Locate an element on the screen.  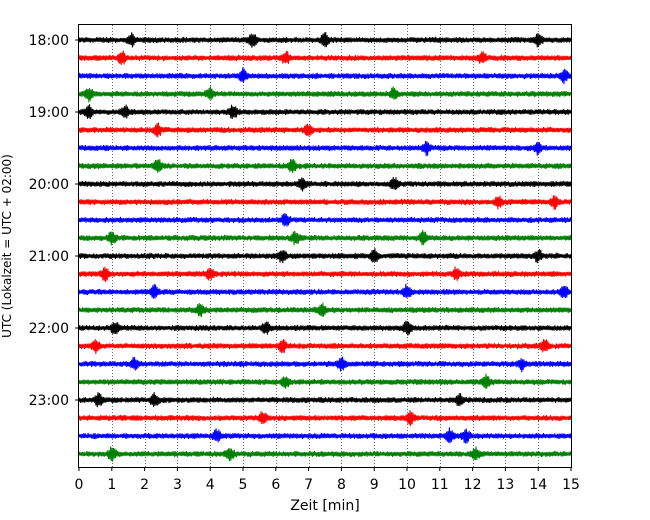
x-tick-label: 10 is located at coordinates (407, 485).